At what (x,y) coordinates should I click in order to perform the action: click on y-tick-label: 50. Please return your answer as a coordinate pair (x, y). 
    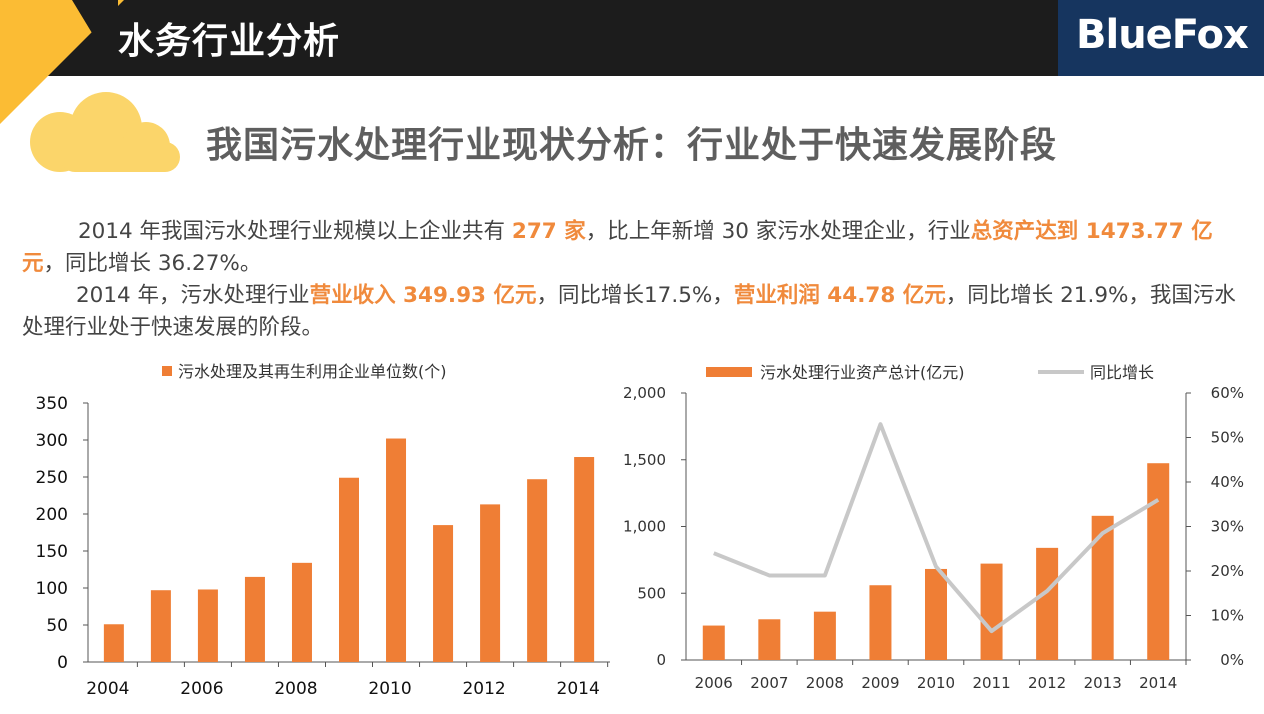
    Looking at the image, I should click on (57, 626).